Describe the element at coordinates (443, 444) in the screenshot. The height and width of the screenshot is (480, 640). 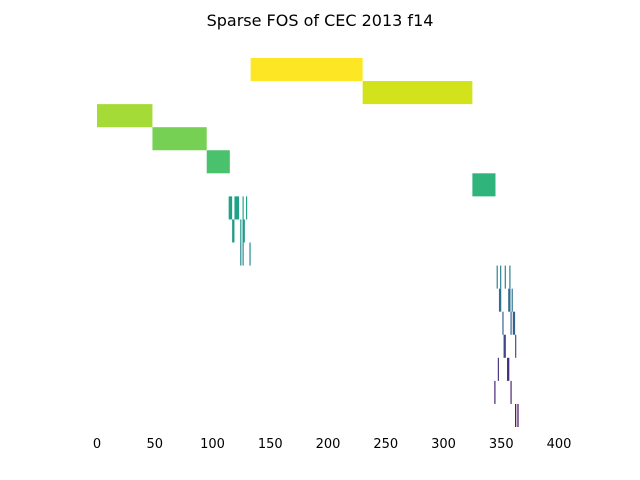
I see `x-tick-label-300: 300` at that location.